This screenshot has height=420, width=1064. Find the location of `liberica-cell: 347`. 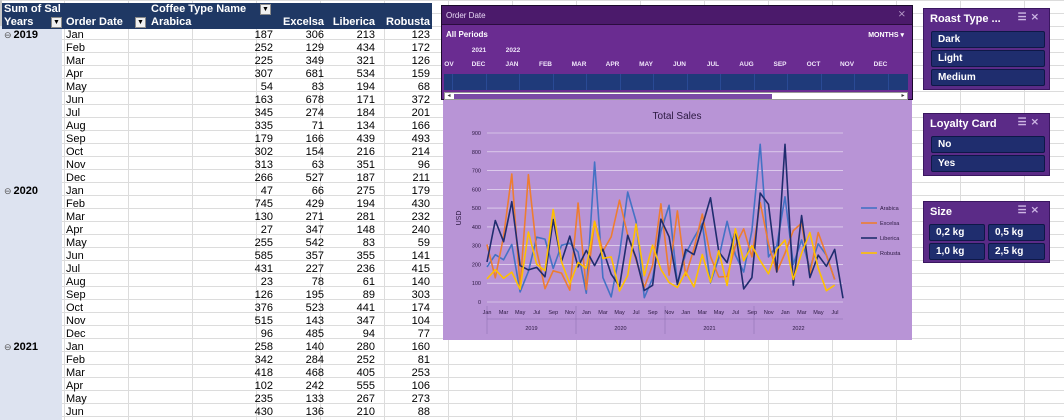

liberica-cell: 347 is located at coordinates (365, 321).